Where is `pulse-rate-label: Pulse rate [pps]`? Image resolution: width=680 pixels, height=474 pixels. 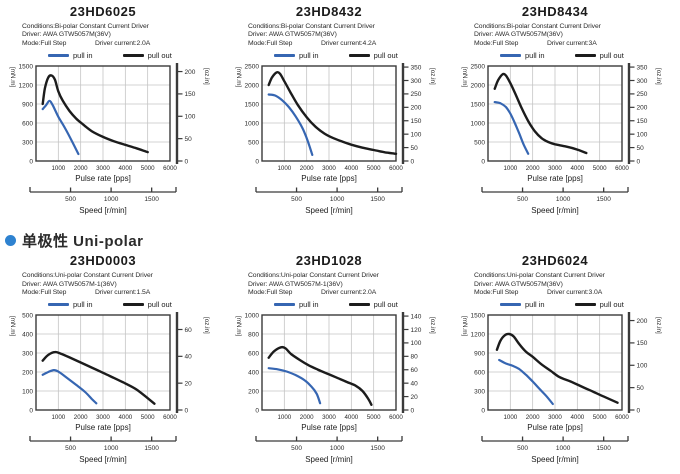
pulse-rate-label: Pulse rate [pps] is located at coordinates (329, 427).